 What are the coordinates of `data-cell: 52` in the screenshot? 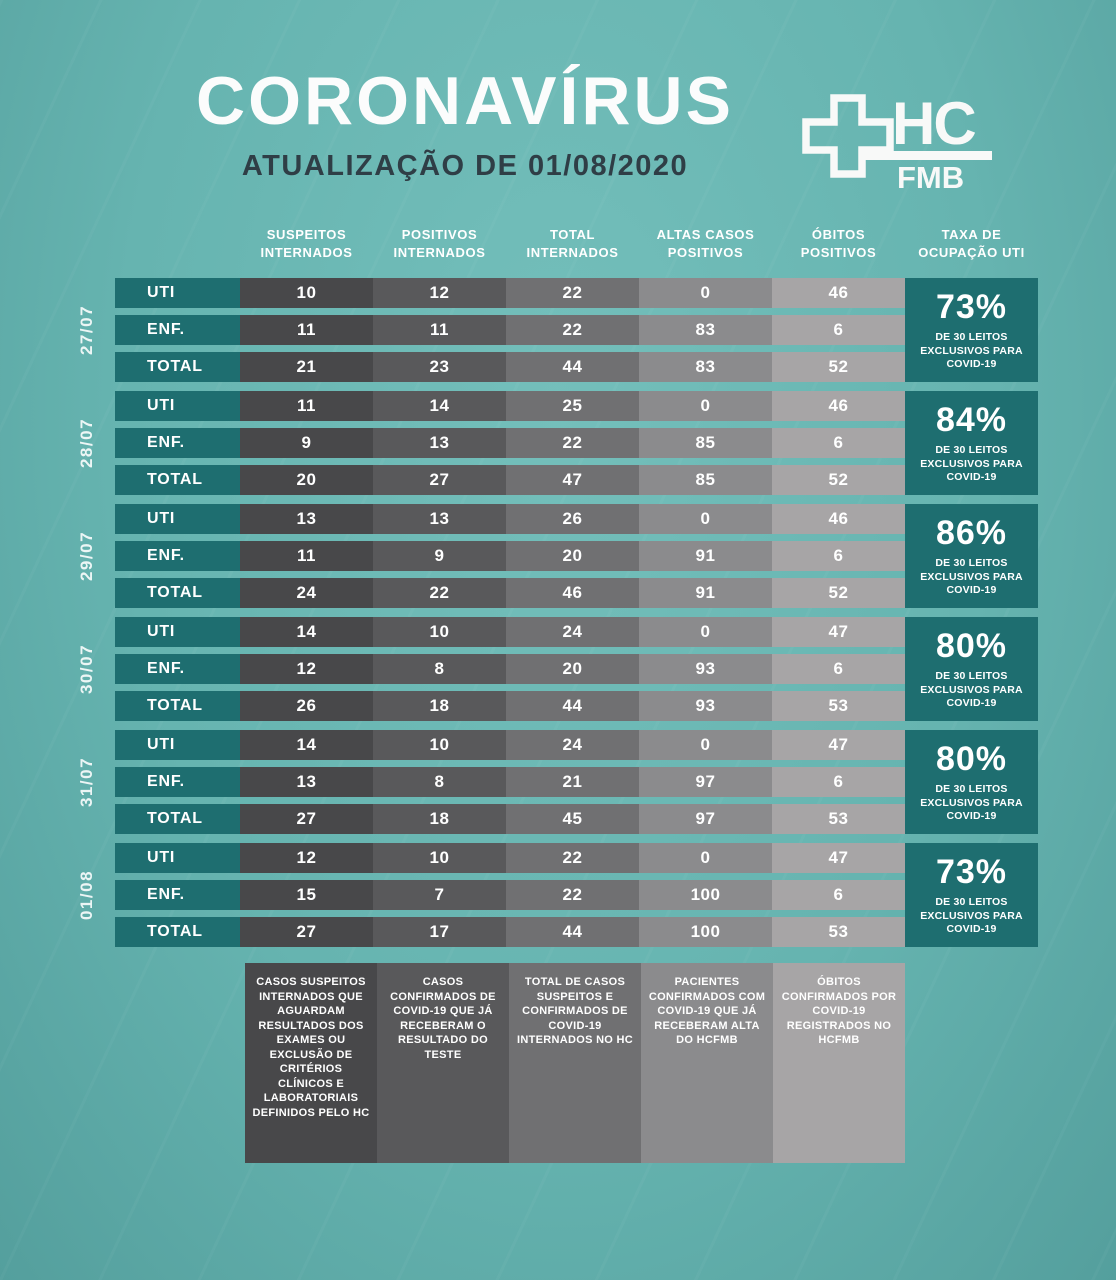 It's located at (838, 593).